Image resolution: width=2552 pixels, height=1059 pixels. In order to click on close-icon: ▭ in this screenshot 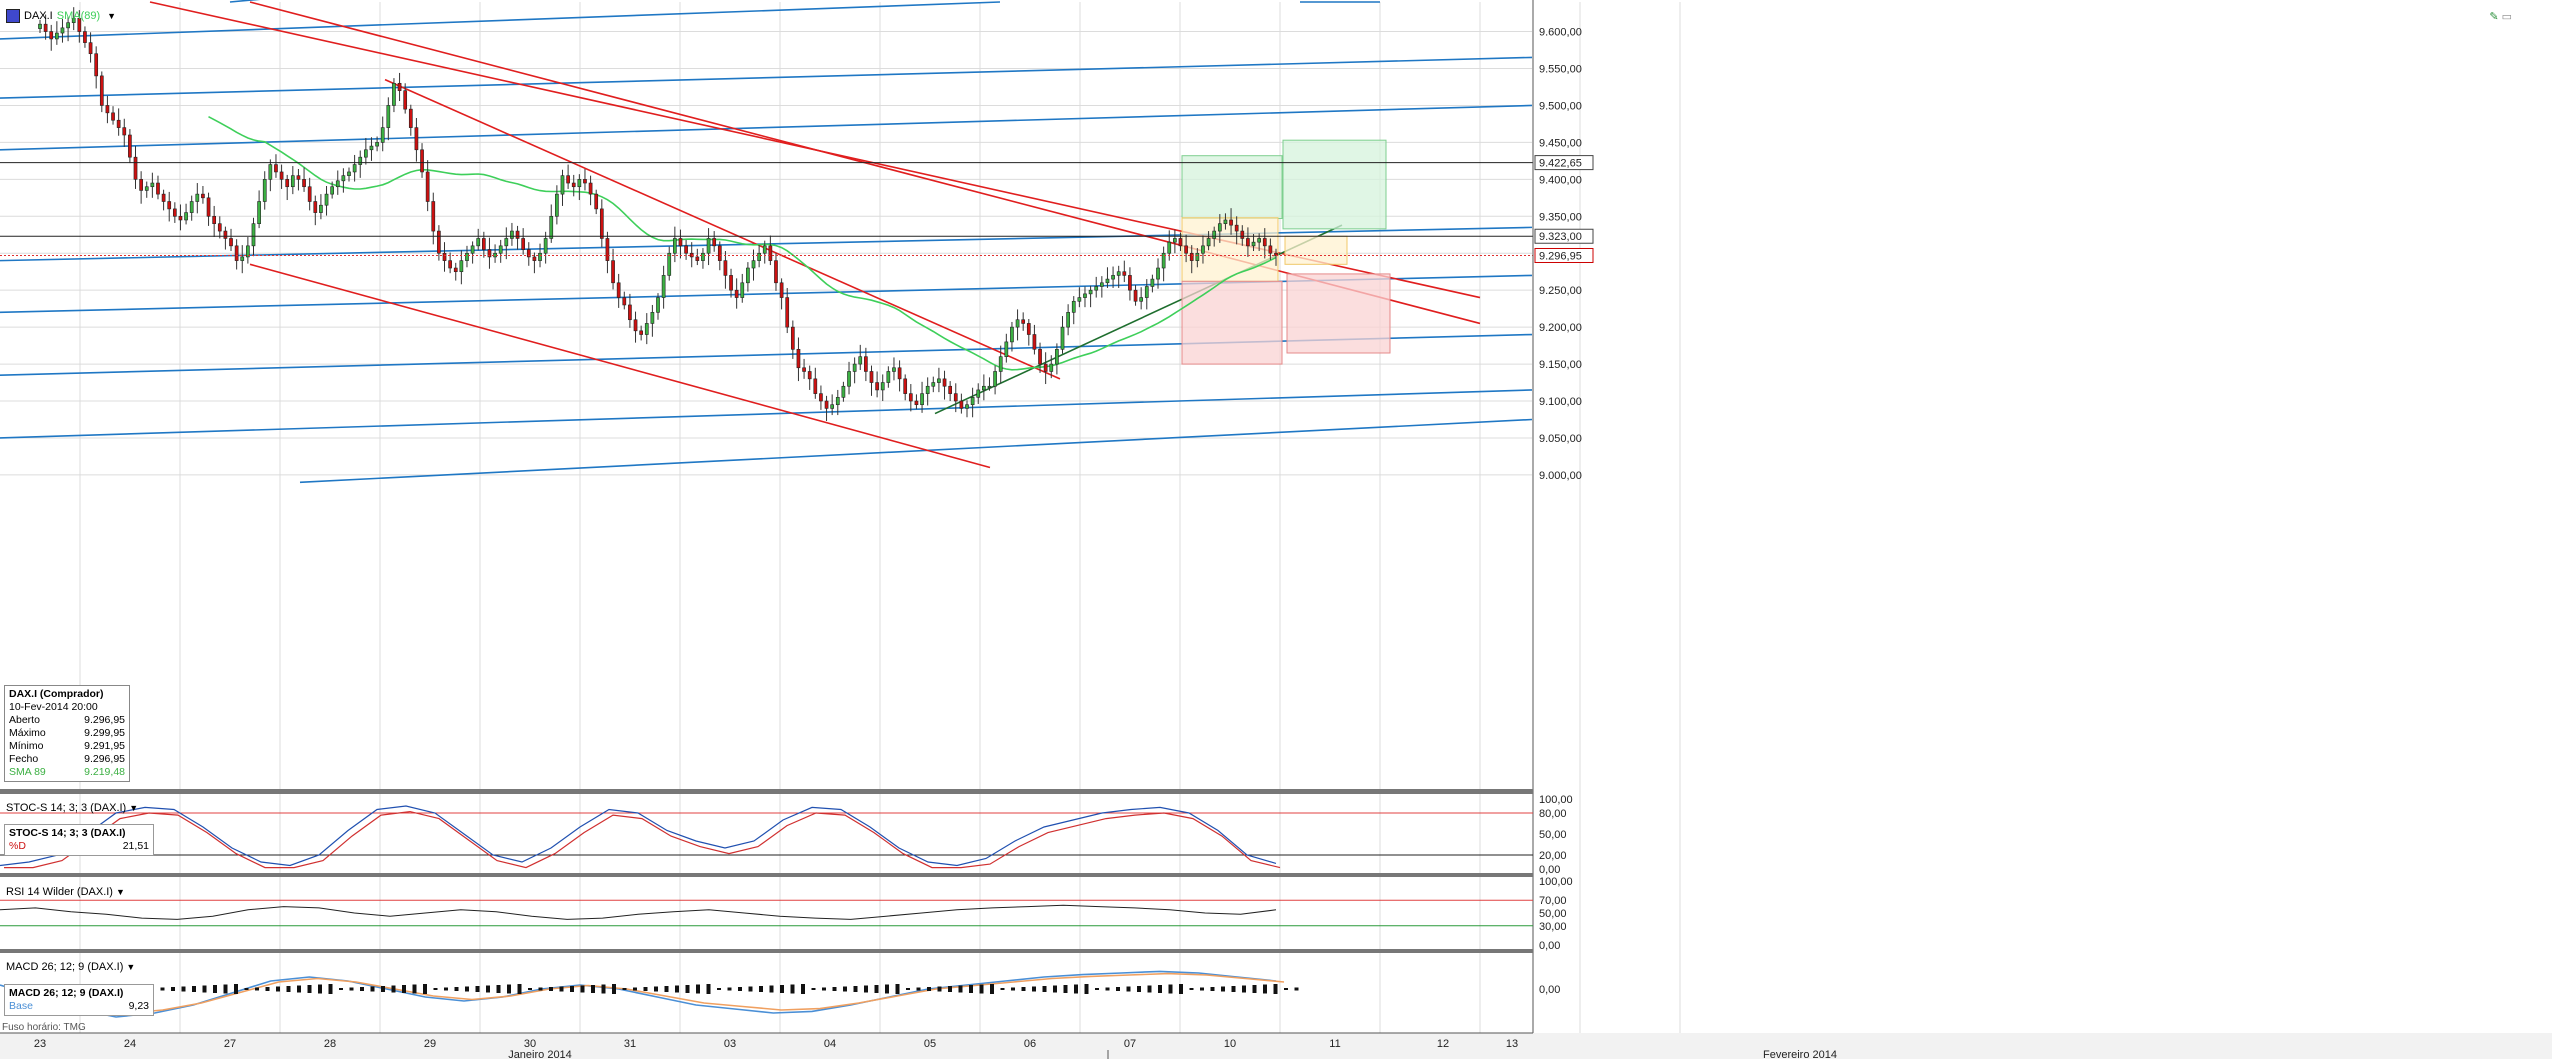, I will do `click(2506, 17)`.